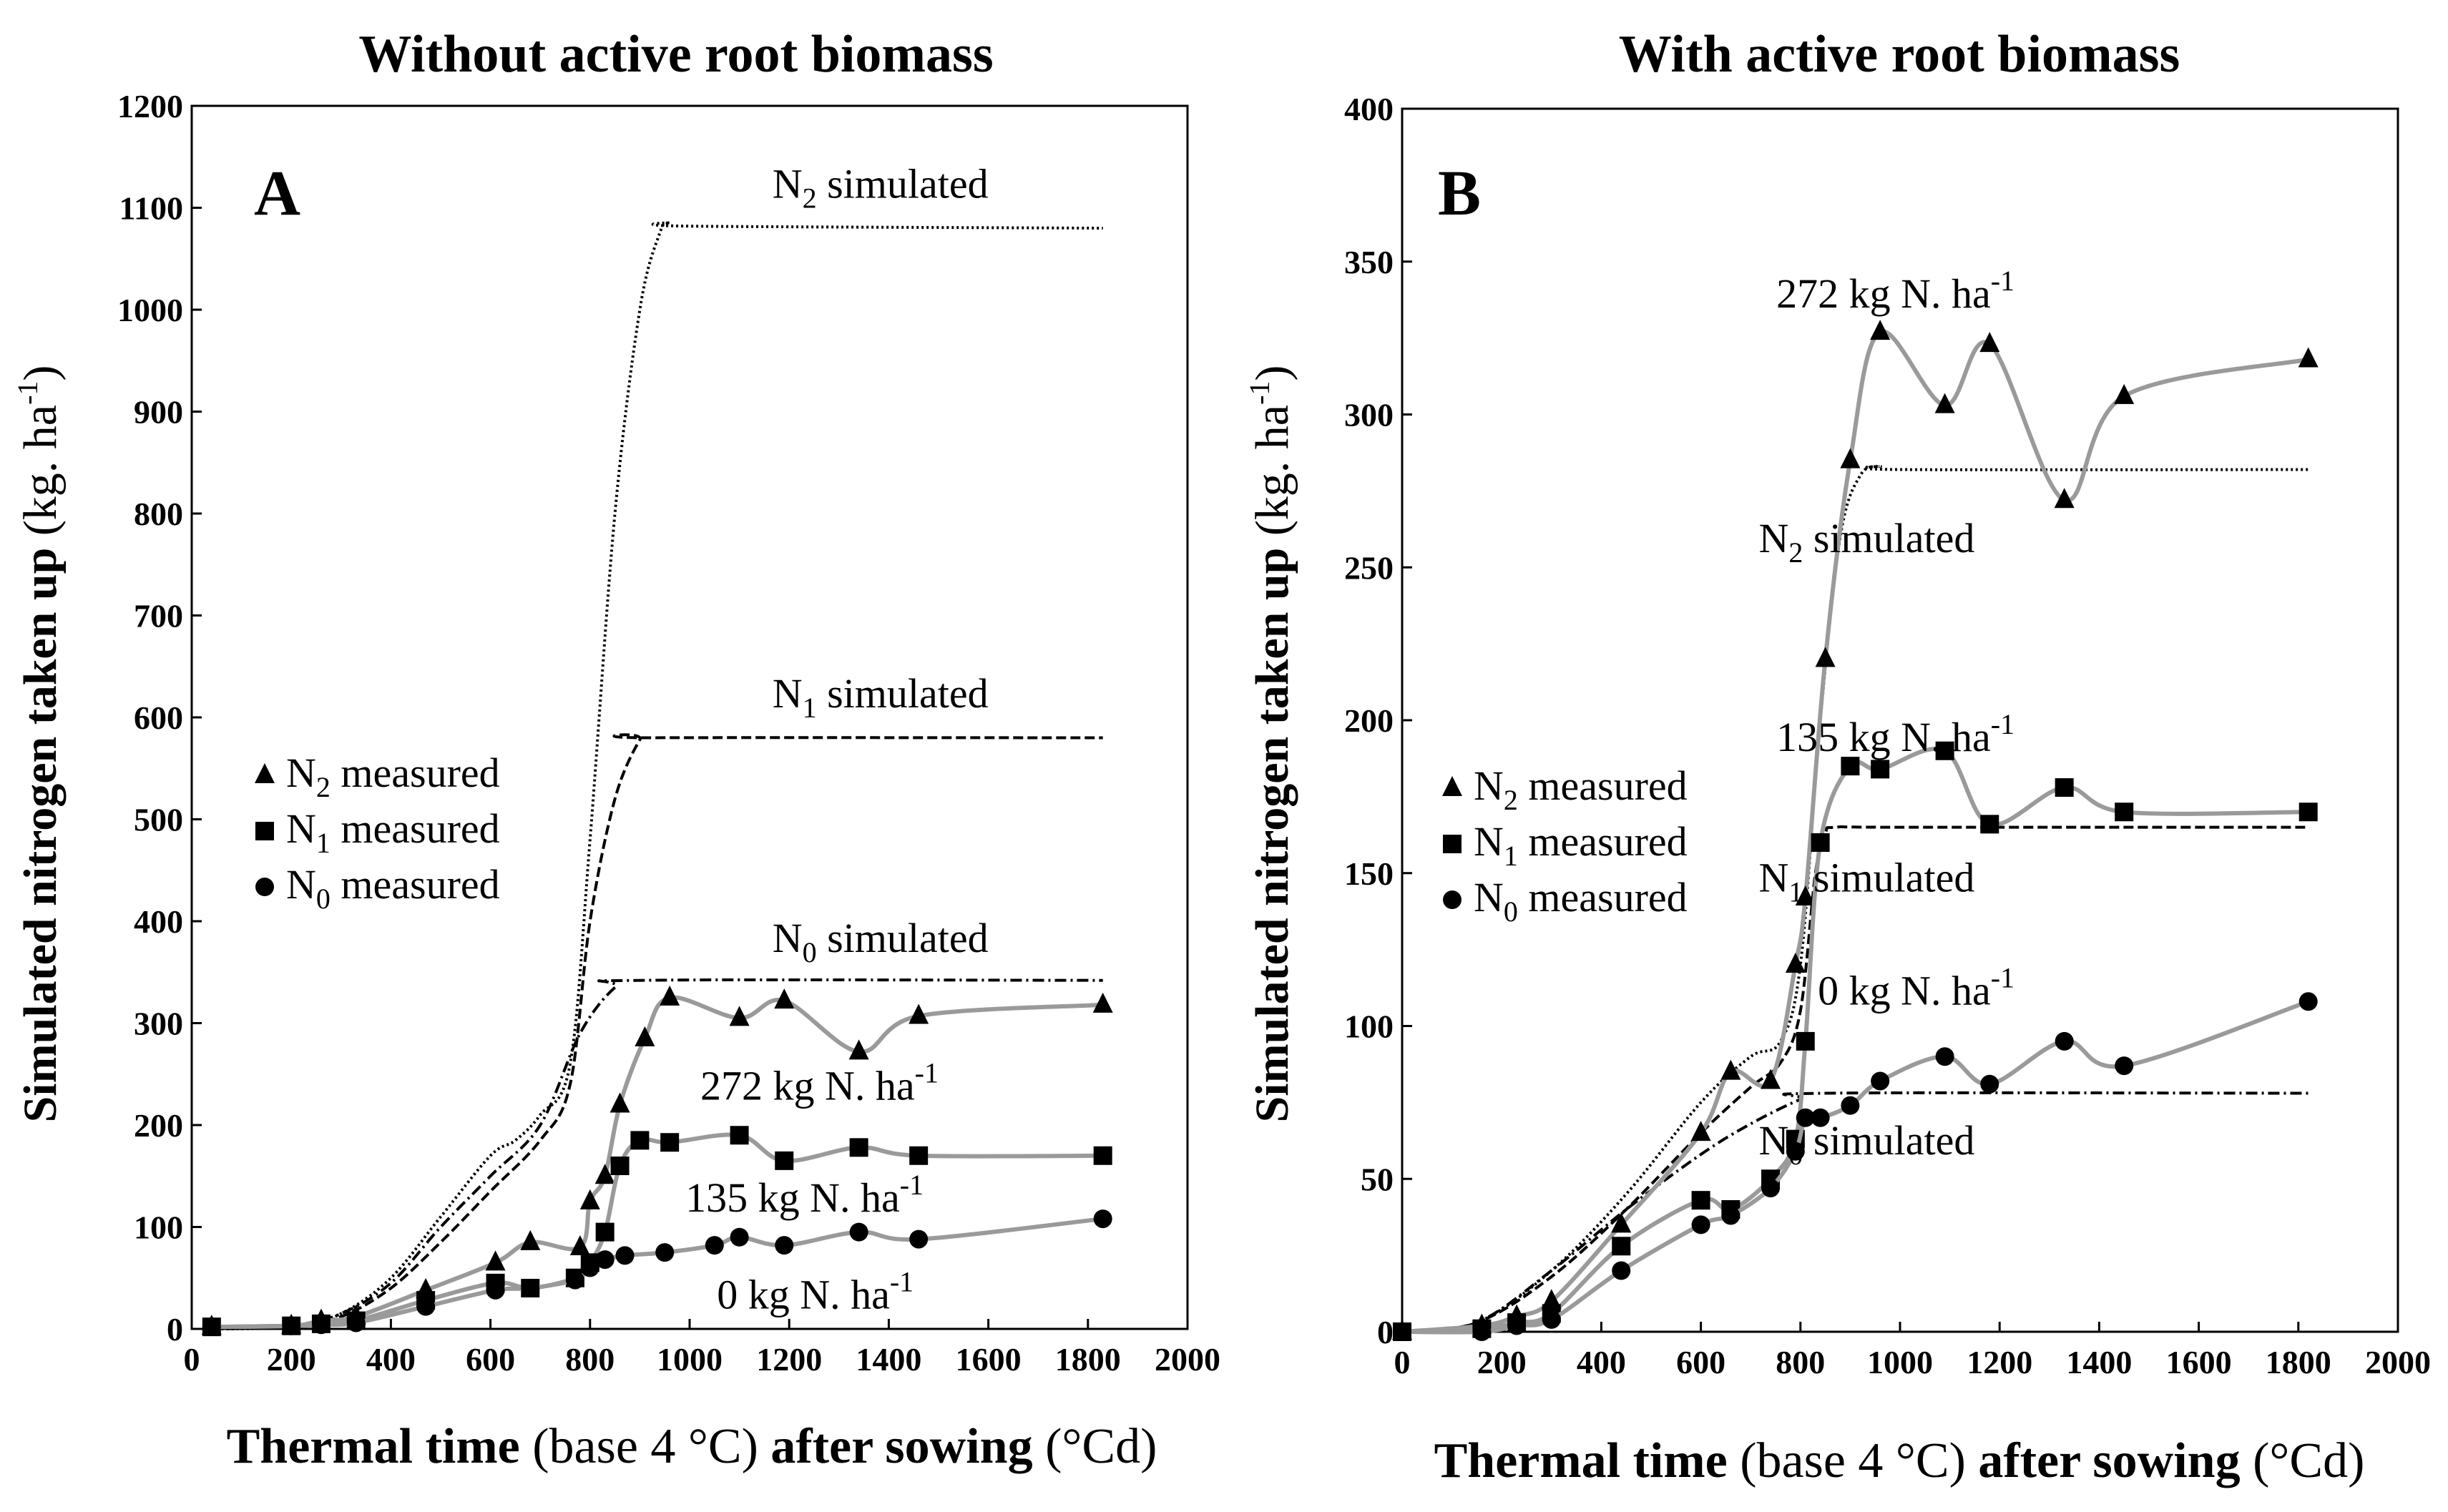  What do you see at coordinates (1883, 737) in the screenshot?
I see `series-annotation-base: 135 kg N. ha` at bounding box center [1883, 737].